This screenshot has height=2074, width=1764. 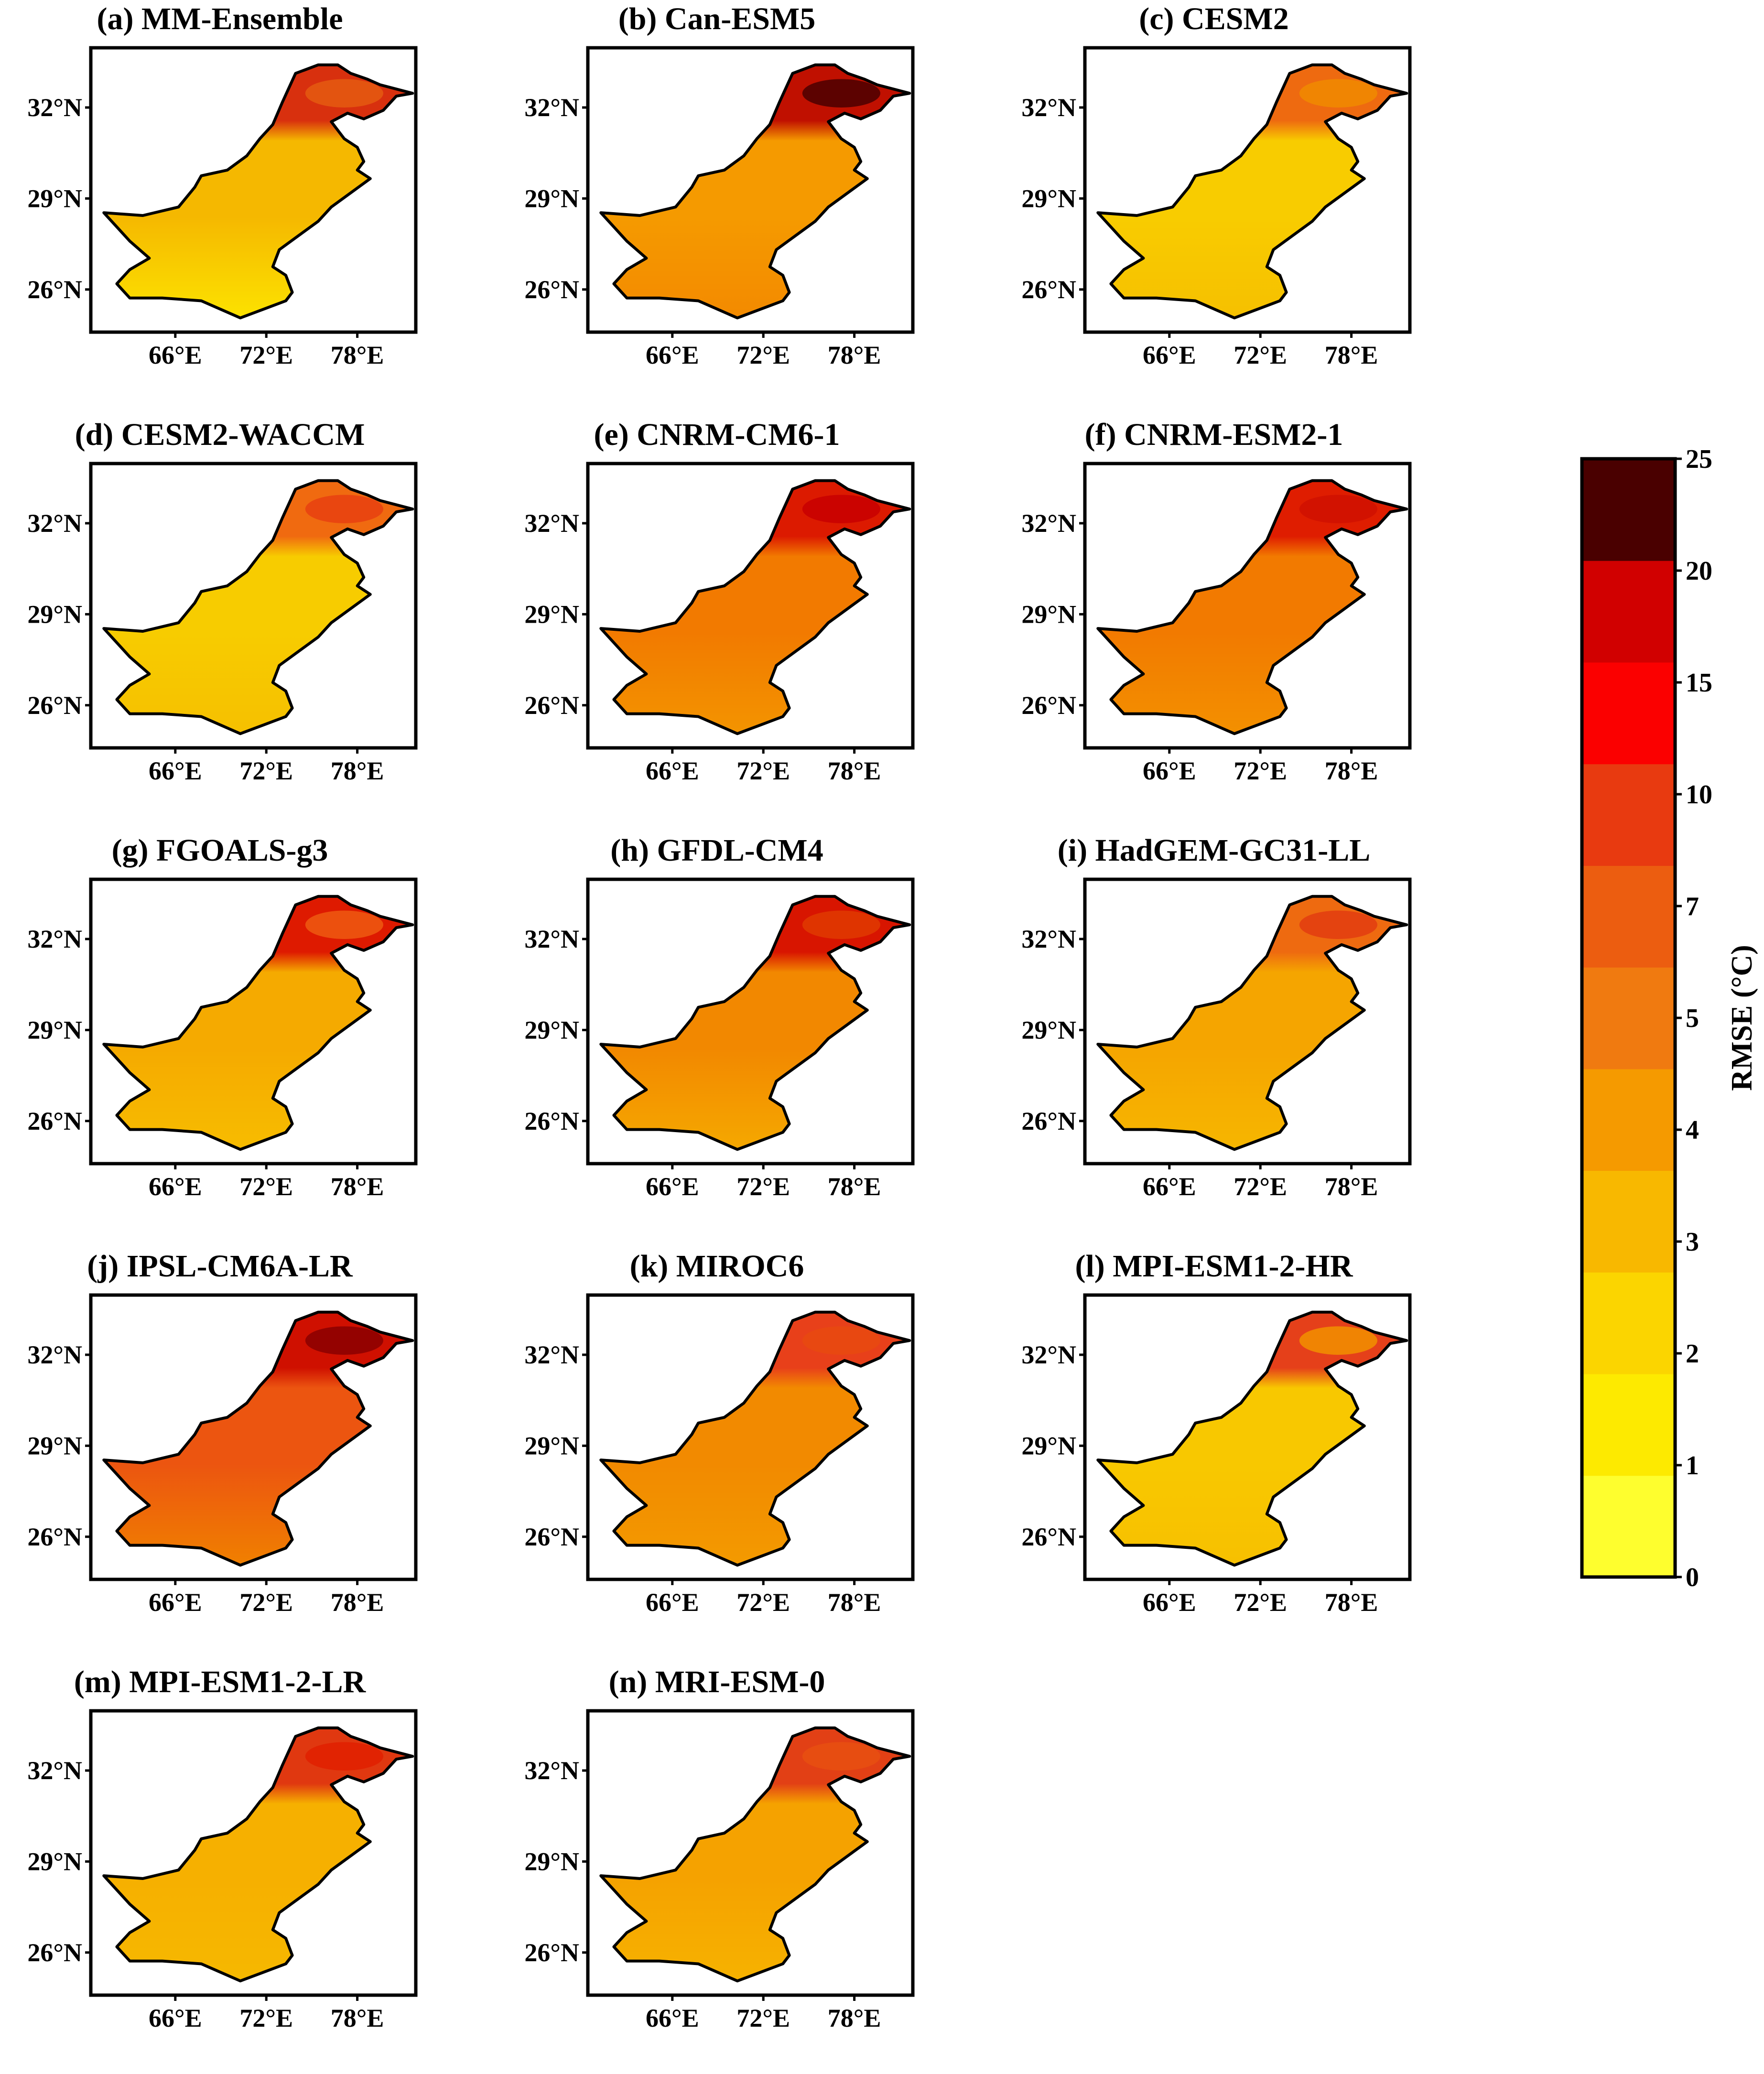 I want to click on panel-title: (l) MPI-ESM1-2-HR, so click(x=1214, y=1266).